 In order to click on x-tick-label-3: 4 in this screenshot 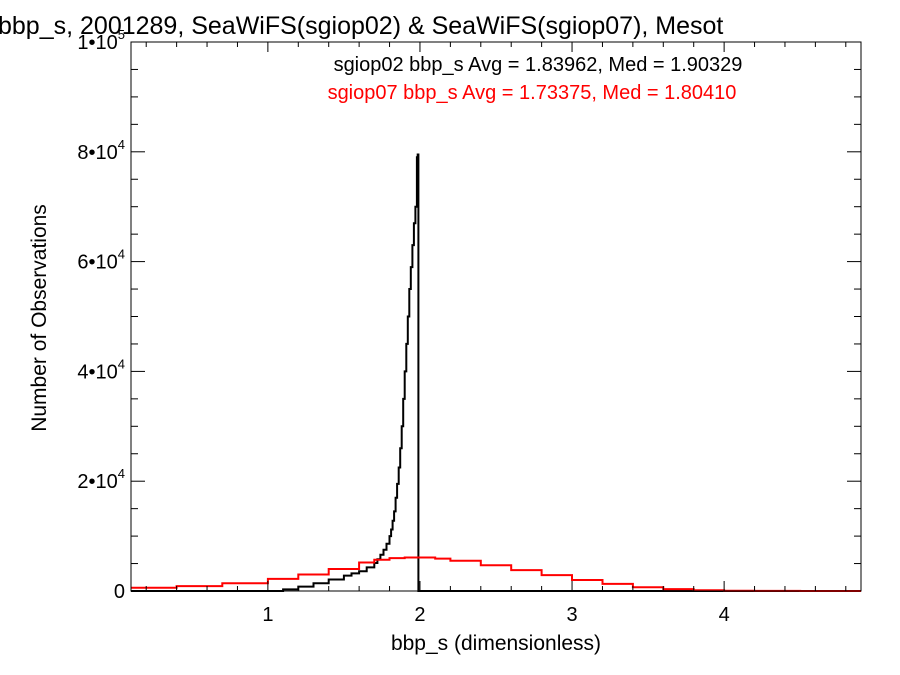, I will do `click(724, 615)`.